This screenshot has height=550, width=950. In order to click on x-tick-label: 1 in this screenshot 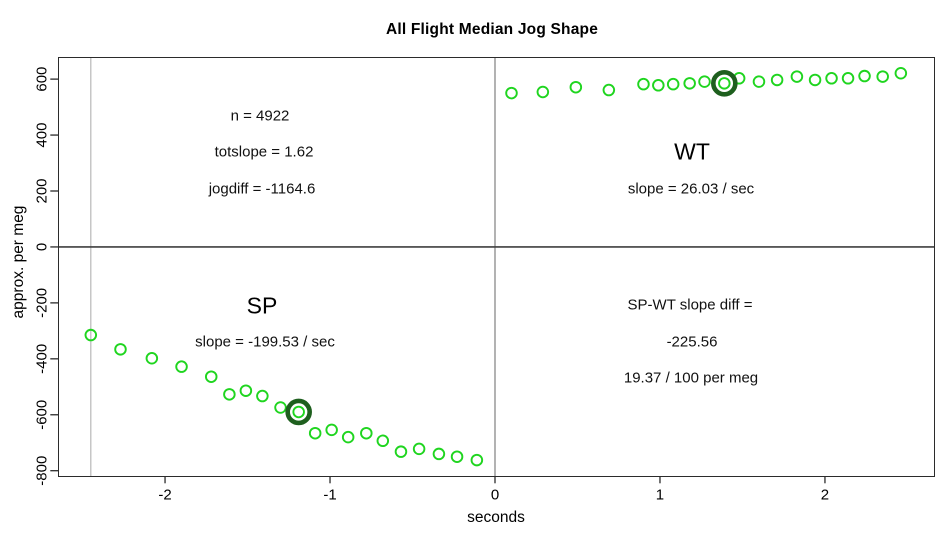, I will do `click(660, 495)`.